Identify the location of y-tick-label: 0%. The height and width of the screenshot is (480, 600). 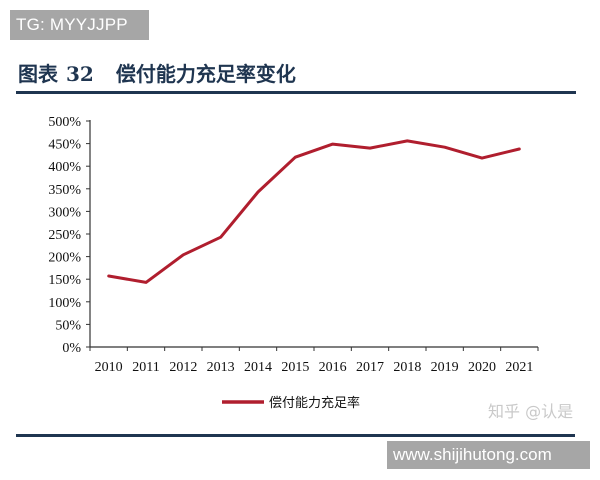
(71, 348).